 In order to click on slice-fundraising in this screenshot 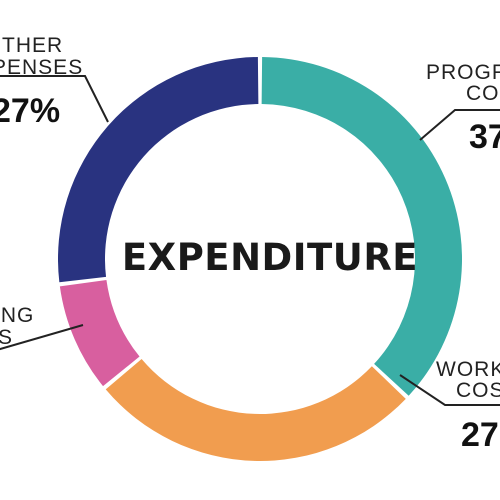, I will do `click(99, 333)`.